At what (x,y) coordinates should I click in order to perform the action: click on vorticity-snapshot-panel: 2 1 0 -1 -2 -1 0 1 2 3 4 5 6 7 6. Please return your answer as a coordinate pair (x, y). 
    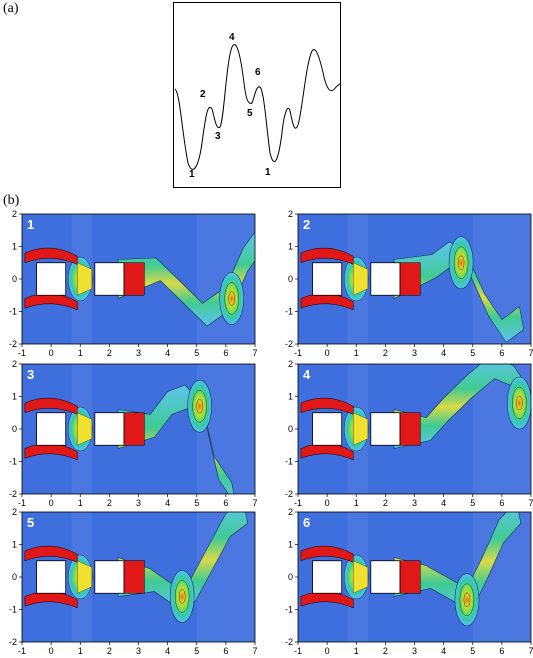
    Looking at the image, I should click on (404, 583).